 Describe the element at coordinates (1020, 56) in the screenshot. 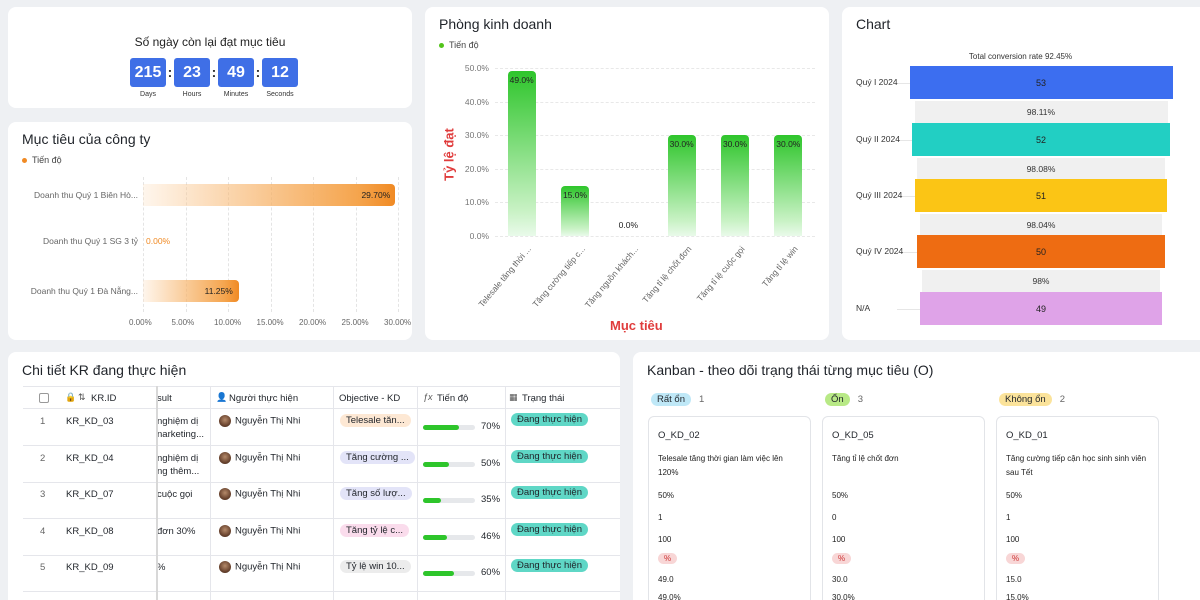

I see `funnel-chart-title: Total conversion rate 92.45%` at that location.